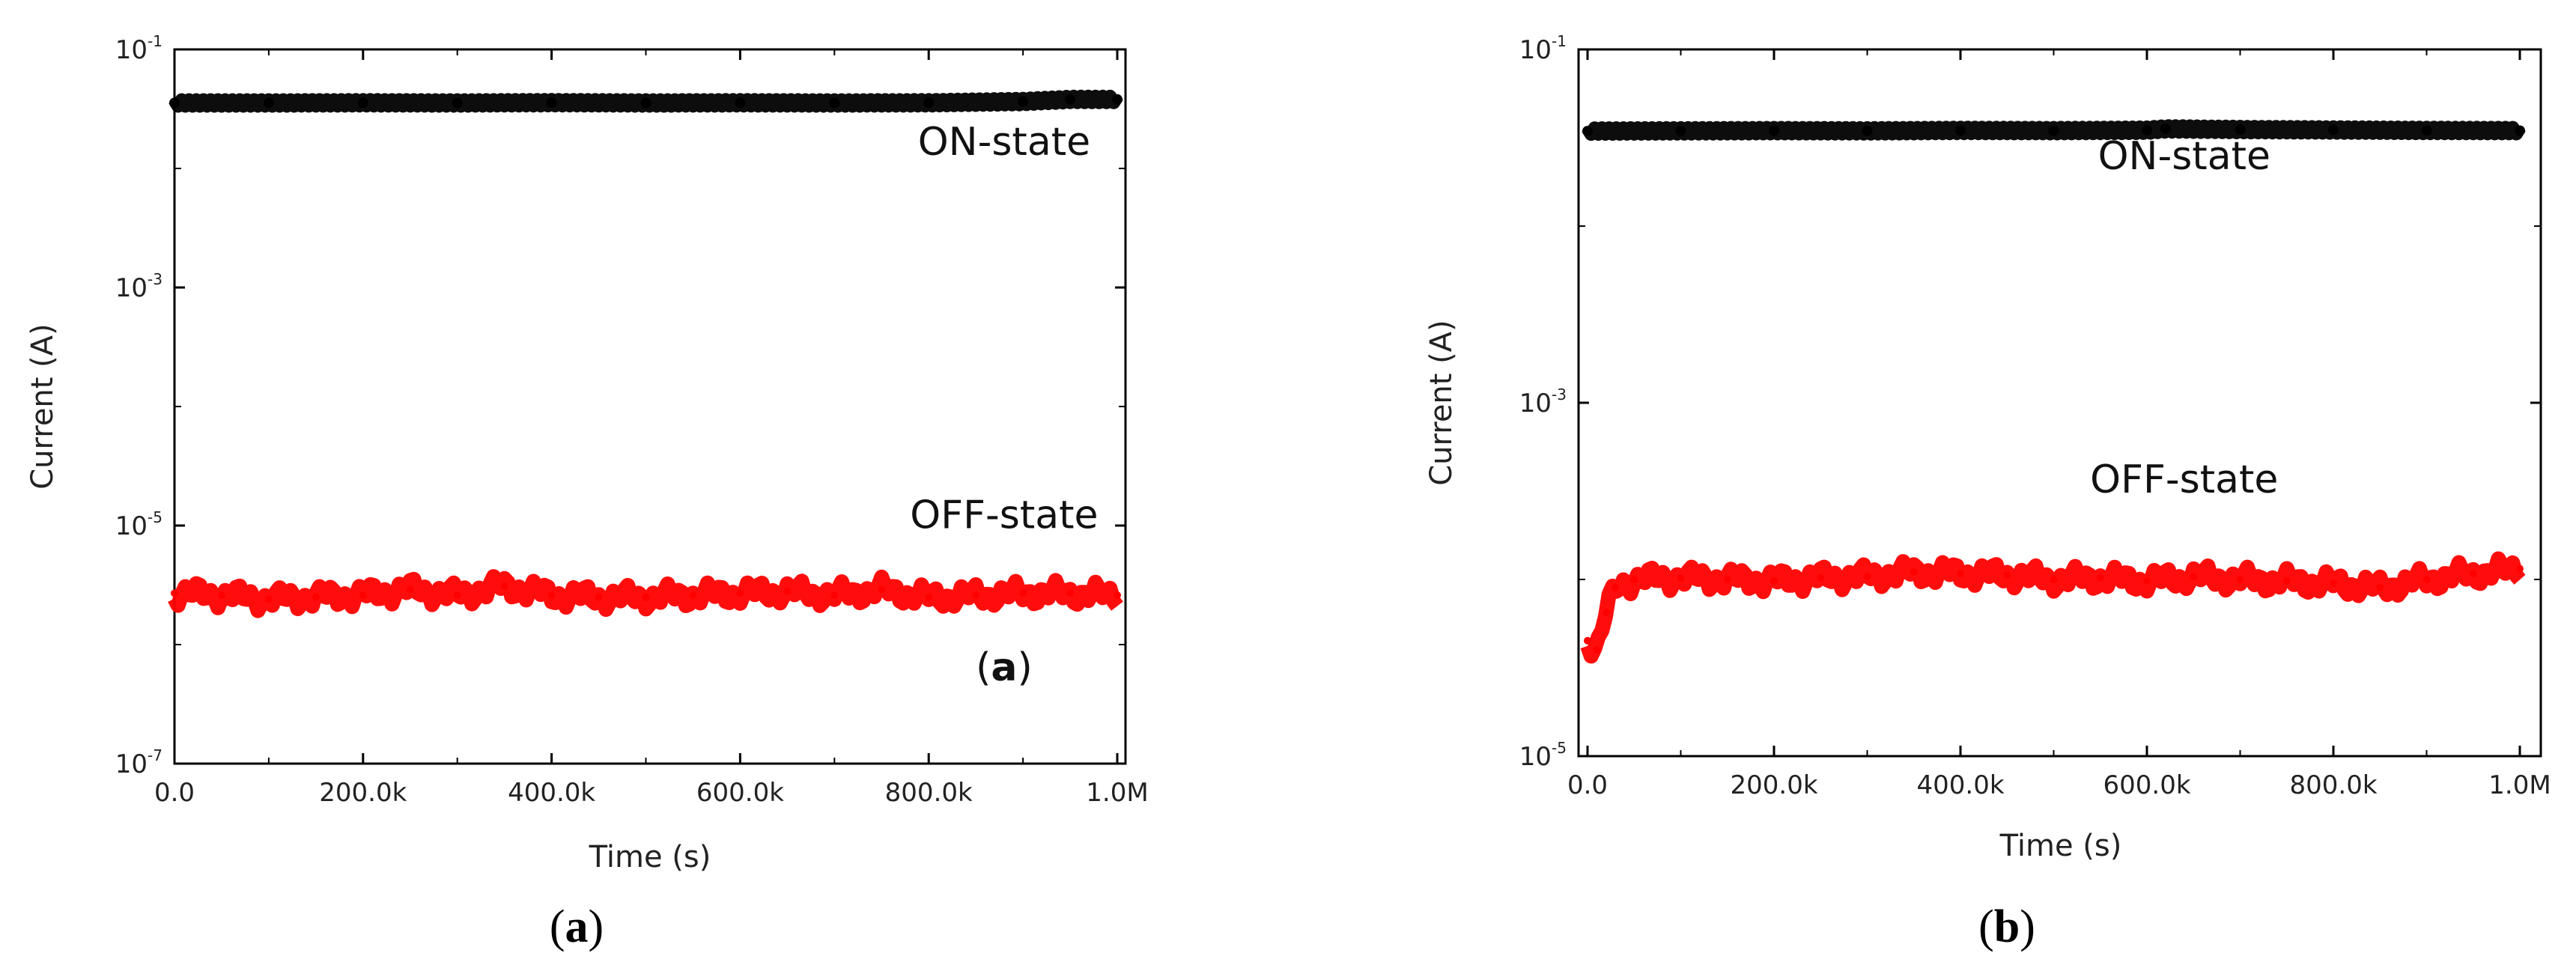 The height and width of the screenshot is (965, 2576). What do you see at coordinates (1441, 403) in the screenshot?
I see `y-axis-title-b: Current (A)` at bounding box center [1441, 403].